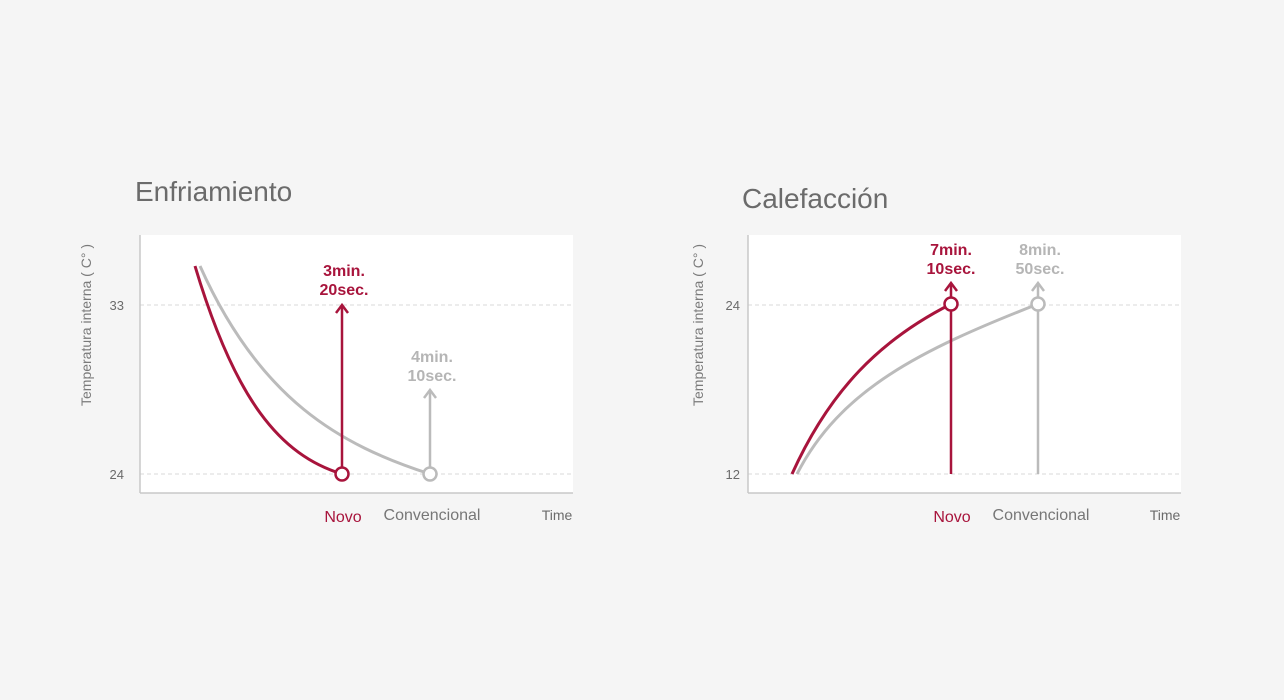 The height and width of the screenshot is (700, 1284). Describe the element at coordinates (117, 305) in the screenshot. I see `cooling-ytick-high: 33` at that location.